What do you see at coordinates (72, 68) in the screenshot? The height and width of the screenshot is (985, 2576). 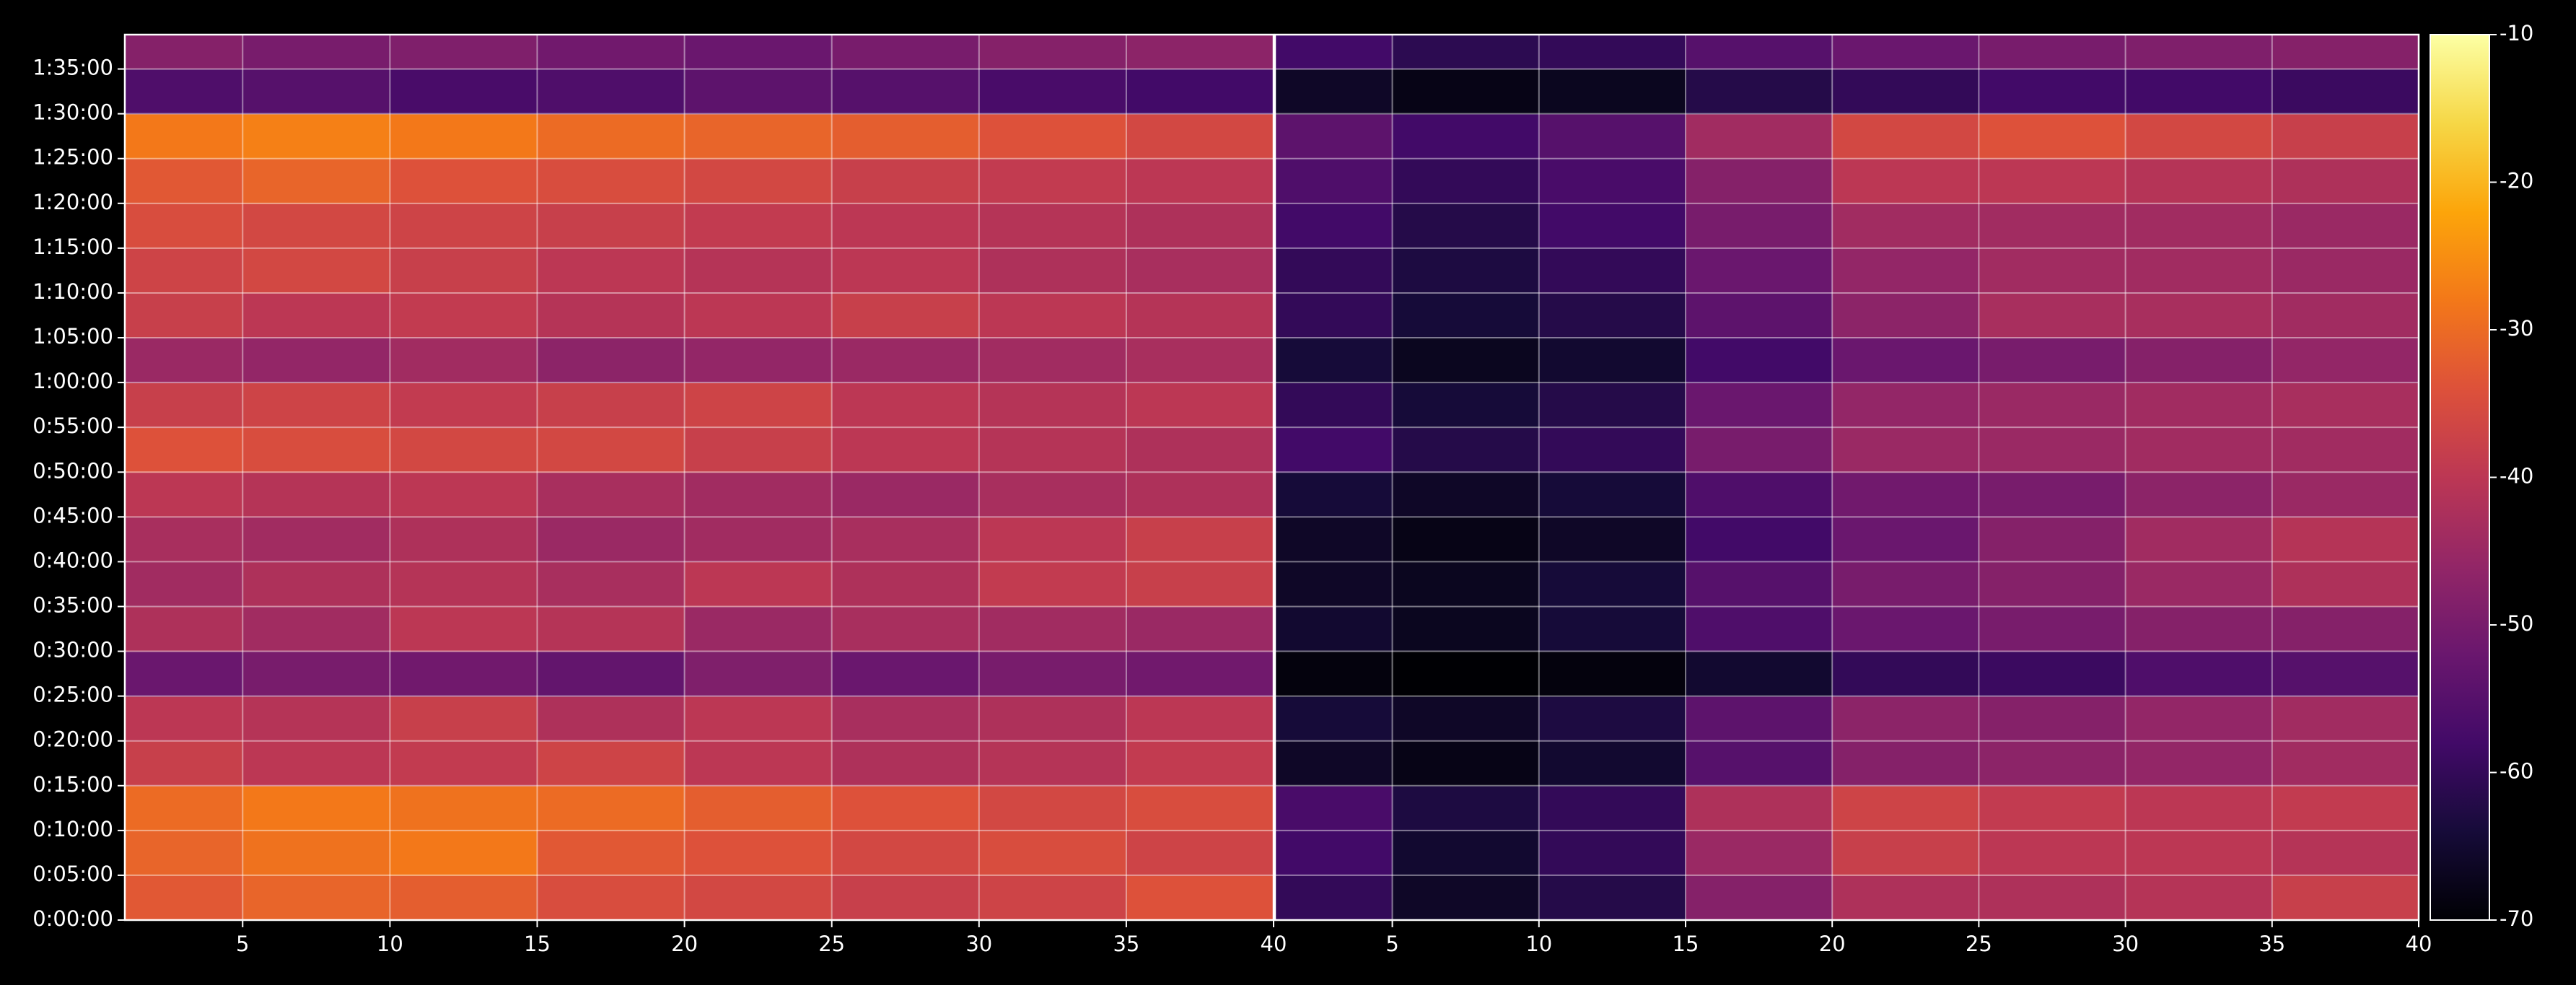 I see `y-tick-label: 1:35:00` at bounding box center [72, 68].